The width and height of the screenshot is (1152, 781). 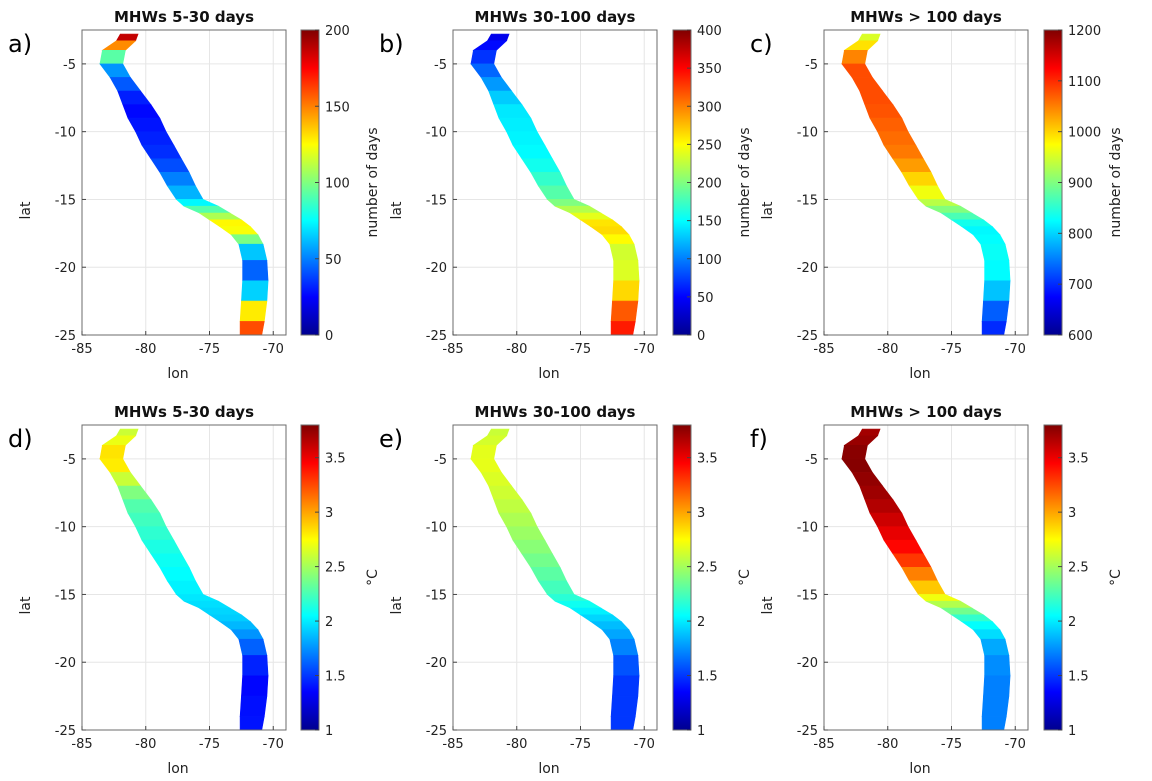 I want to click on colorbar-gradient, so click(x=1053, y=577).